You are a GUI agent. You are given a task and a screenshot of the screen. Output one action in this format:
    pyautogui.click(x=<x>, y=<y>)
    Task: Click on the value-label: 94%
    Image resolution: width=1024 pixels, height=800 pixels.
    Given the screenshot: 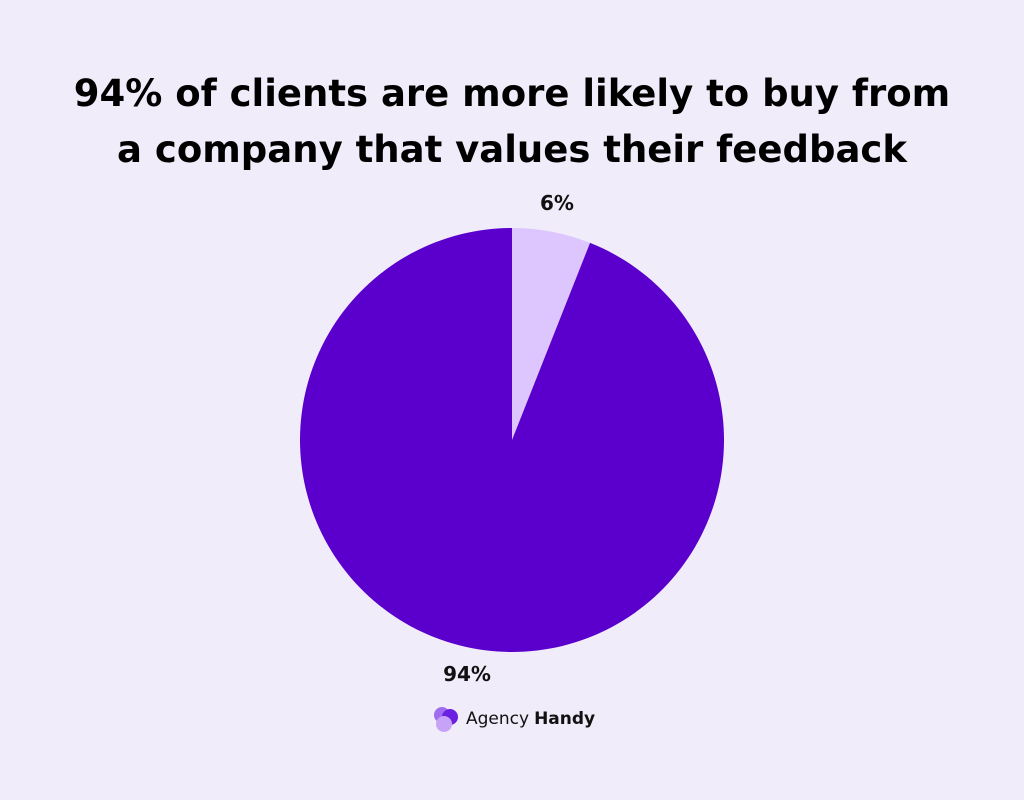 What is the action you would take?
    pyautogui.click(x=467, y=674)
    